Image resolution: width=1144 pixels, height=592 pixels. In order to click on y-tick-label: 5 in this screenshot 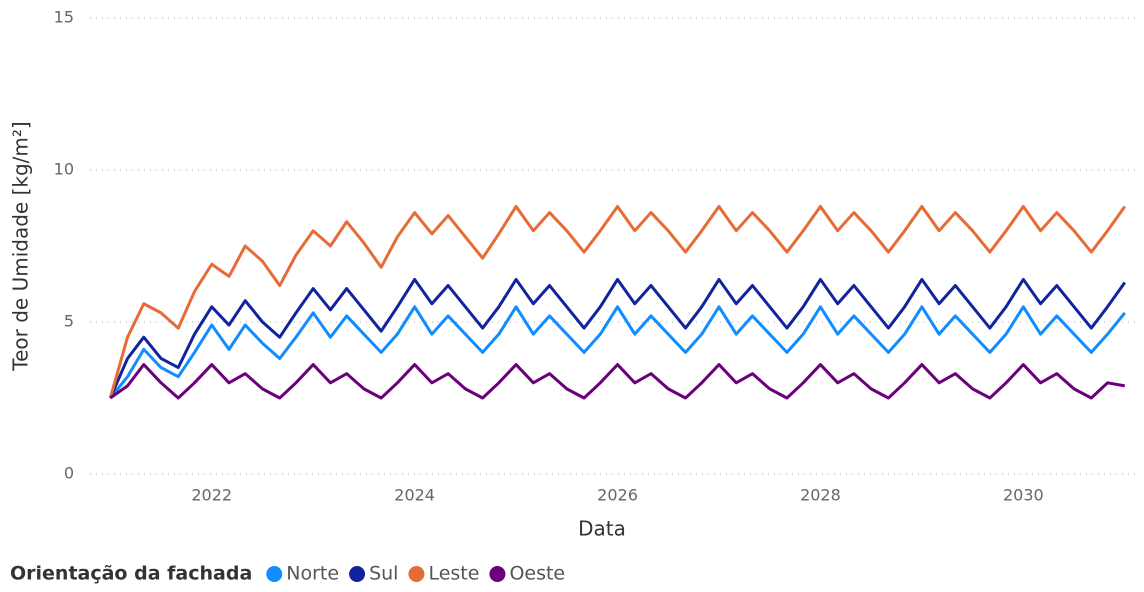, I will do `click(69, 321)`.